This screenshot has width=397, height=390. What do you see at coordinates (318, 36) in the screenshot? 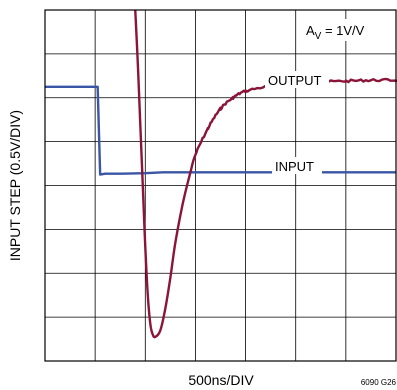
I see `gain-subscript: V` at bounding box center [318, 36].